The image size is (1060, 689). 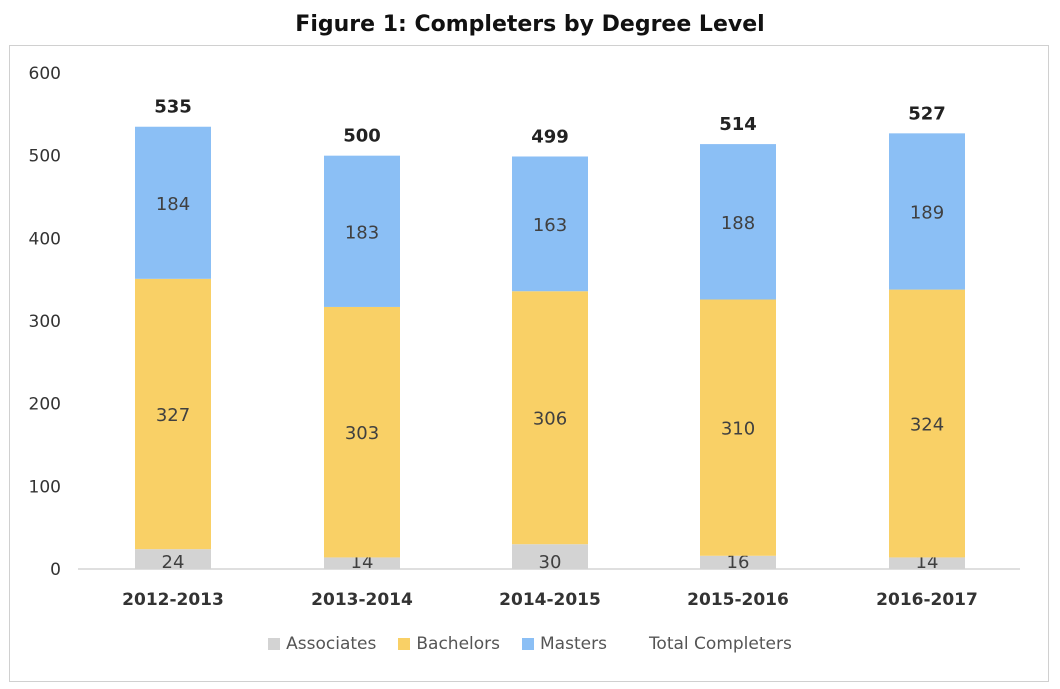 I want to click on data-label-bachelors: 327, so click(x=173, y=415).